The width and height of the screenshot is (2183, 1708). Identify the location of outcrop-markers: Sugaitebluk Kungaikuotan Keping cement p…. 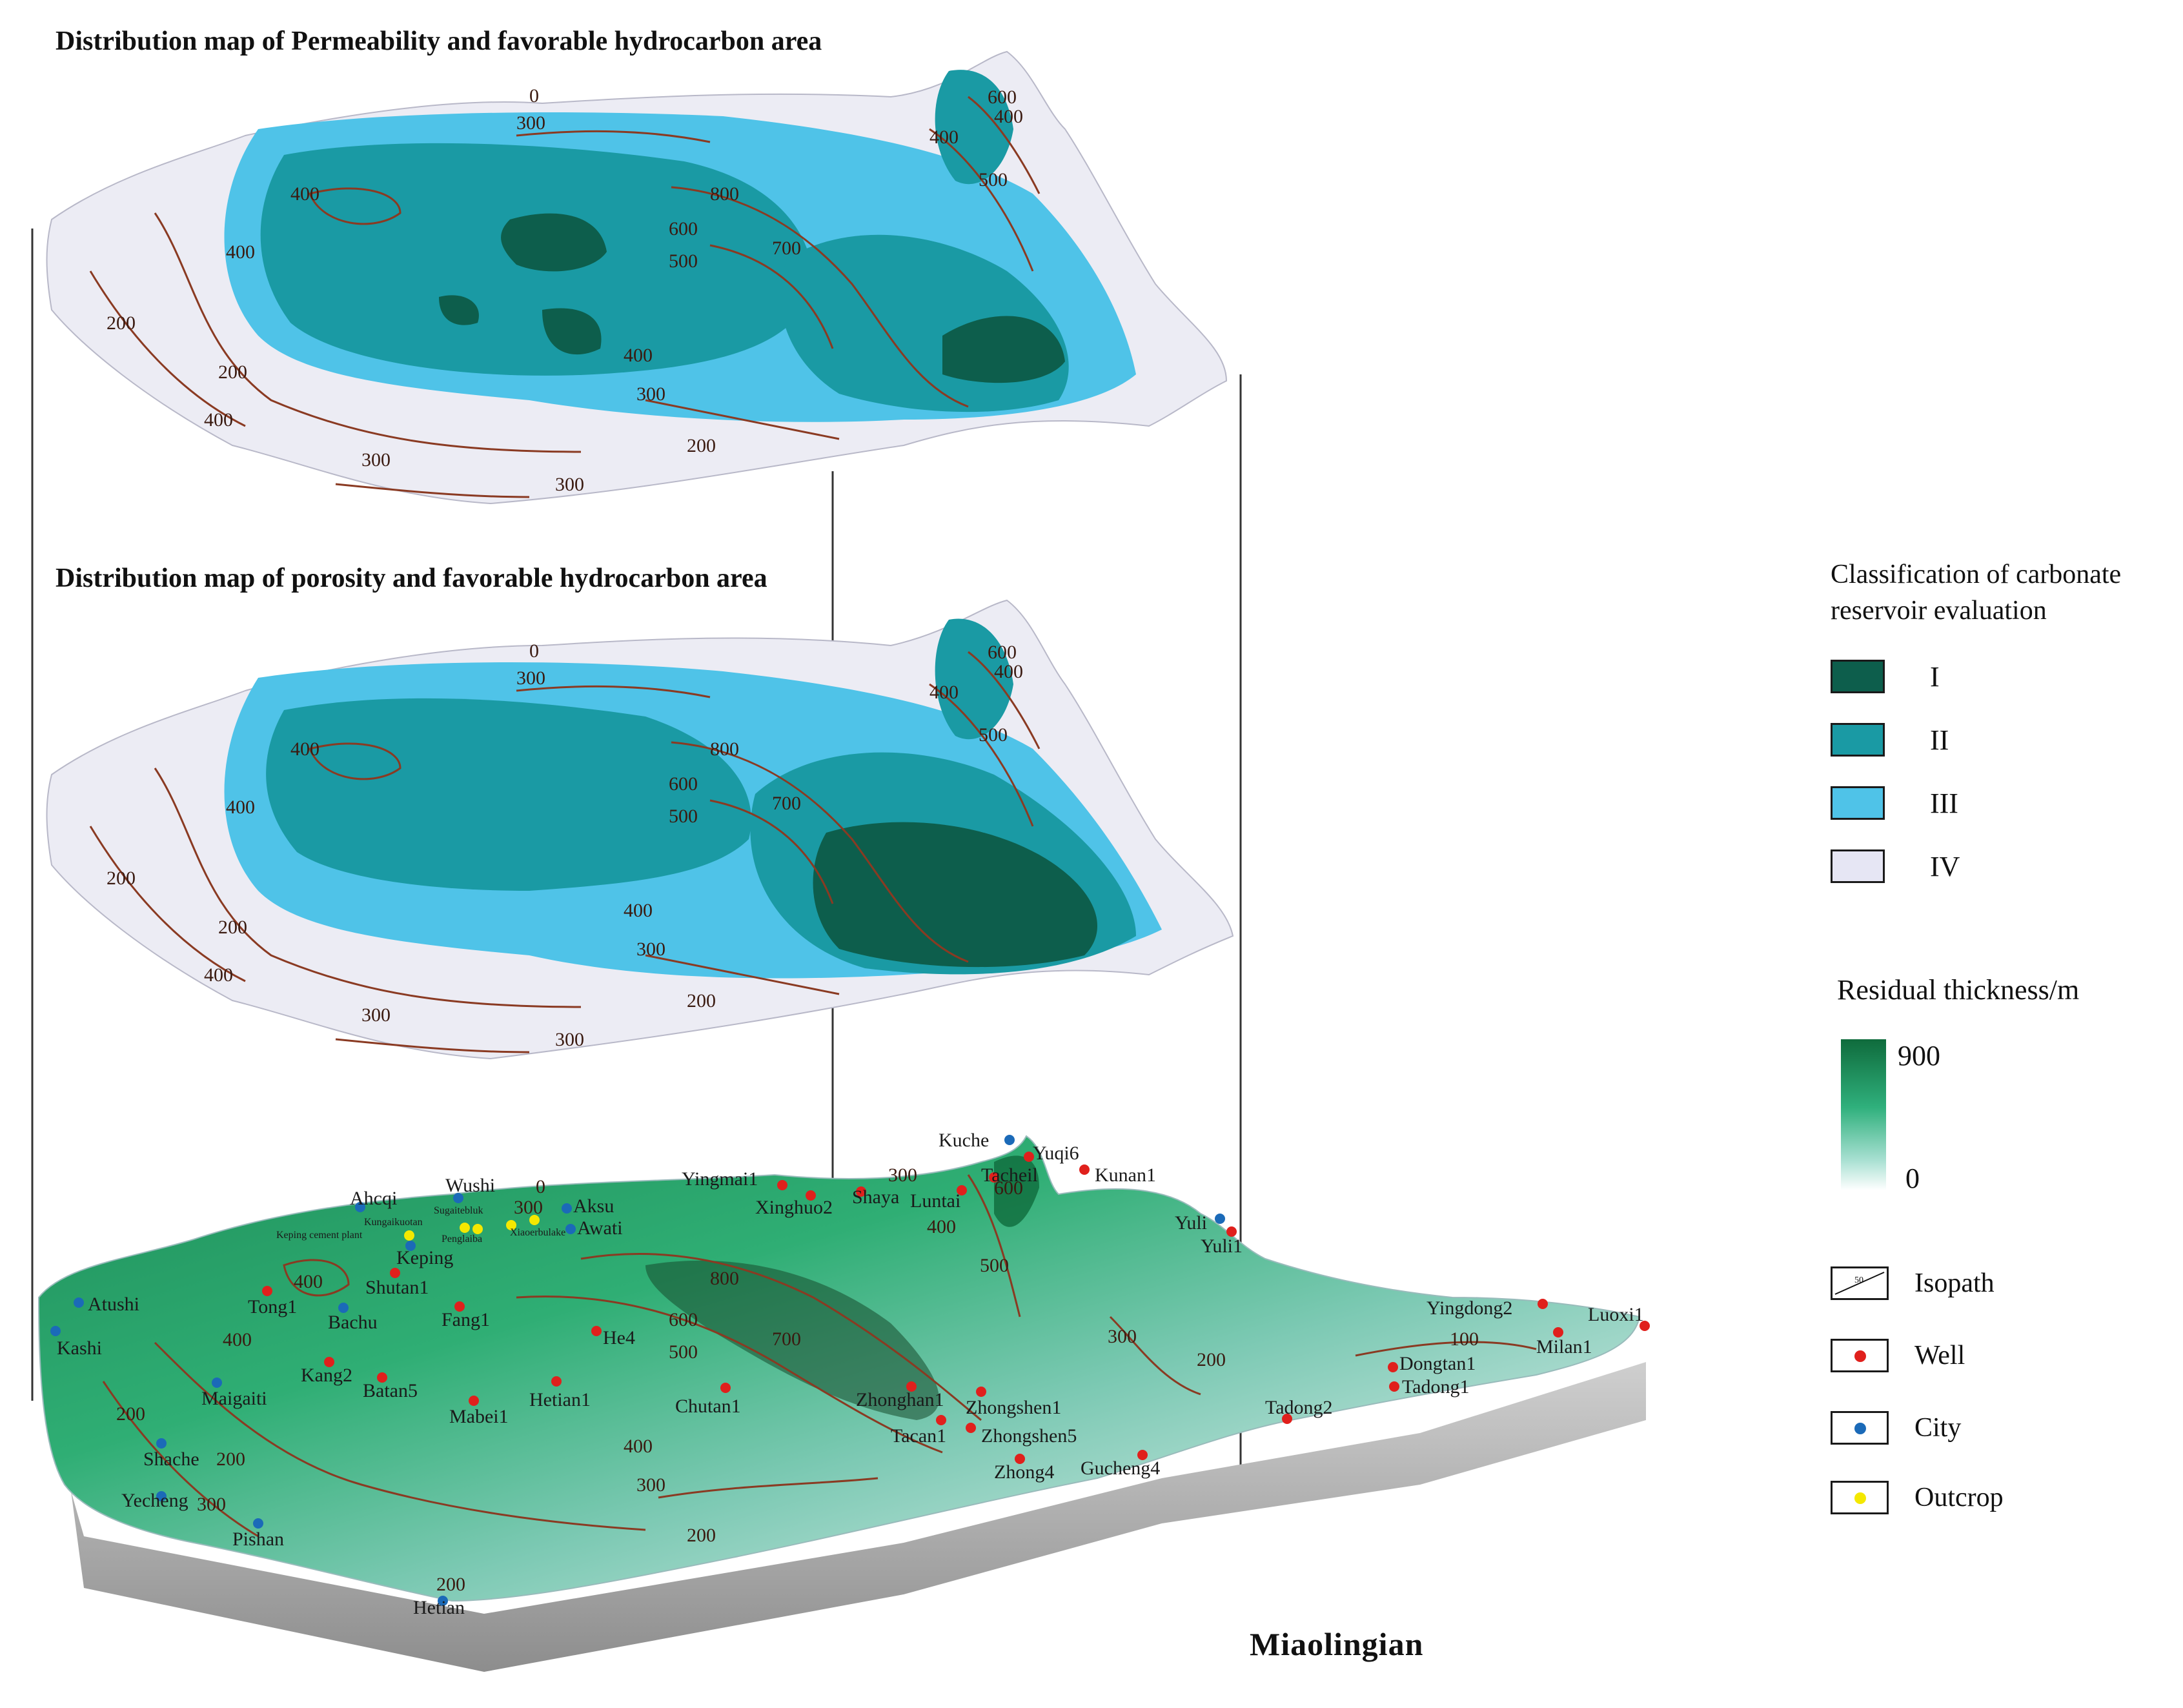
(420, 1225).